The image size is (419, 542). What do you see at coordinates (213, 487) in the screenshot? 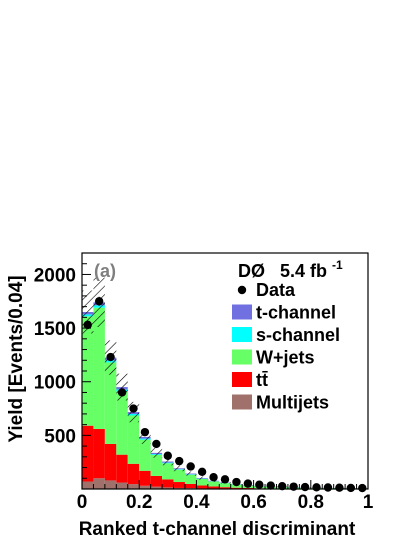
I see `bar-tt--11` at bounding box center [213, 487].